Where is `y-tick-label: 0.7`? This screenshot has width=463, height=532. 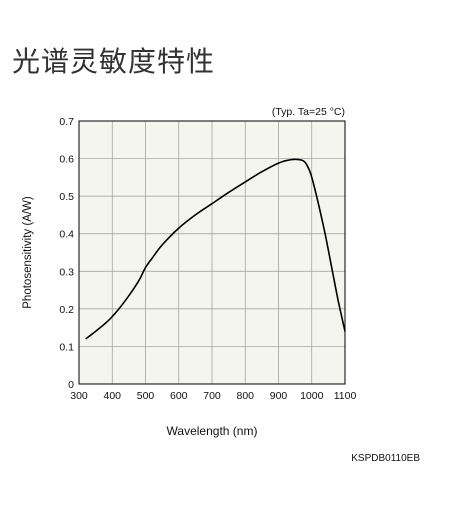 y-tick-label: 0.7 is located at coordinates (66, 122).